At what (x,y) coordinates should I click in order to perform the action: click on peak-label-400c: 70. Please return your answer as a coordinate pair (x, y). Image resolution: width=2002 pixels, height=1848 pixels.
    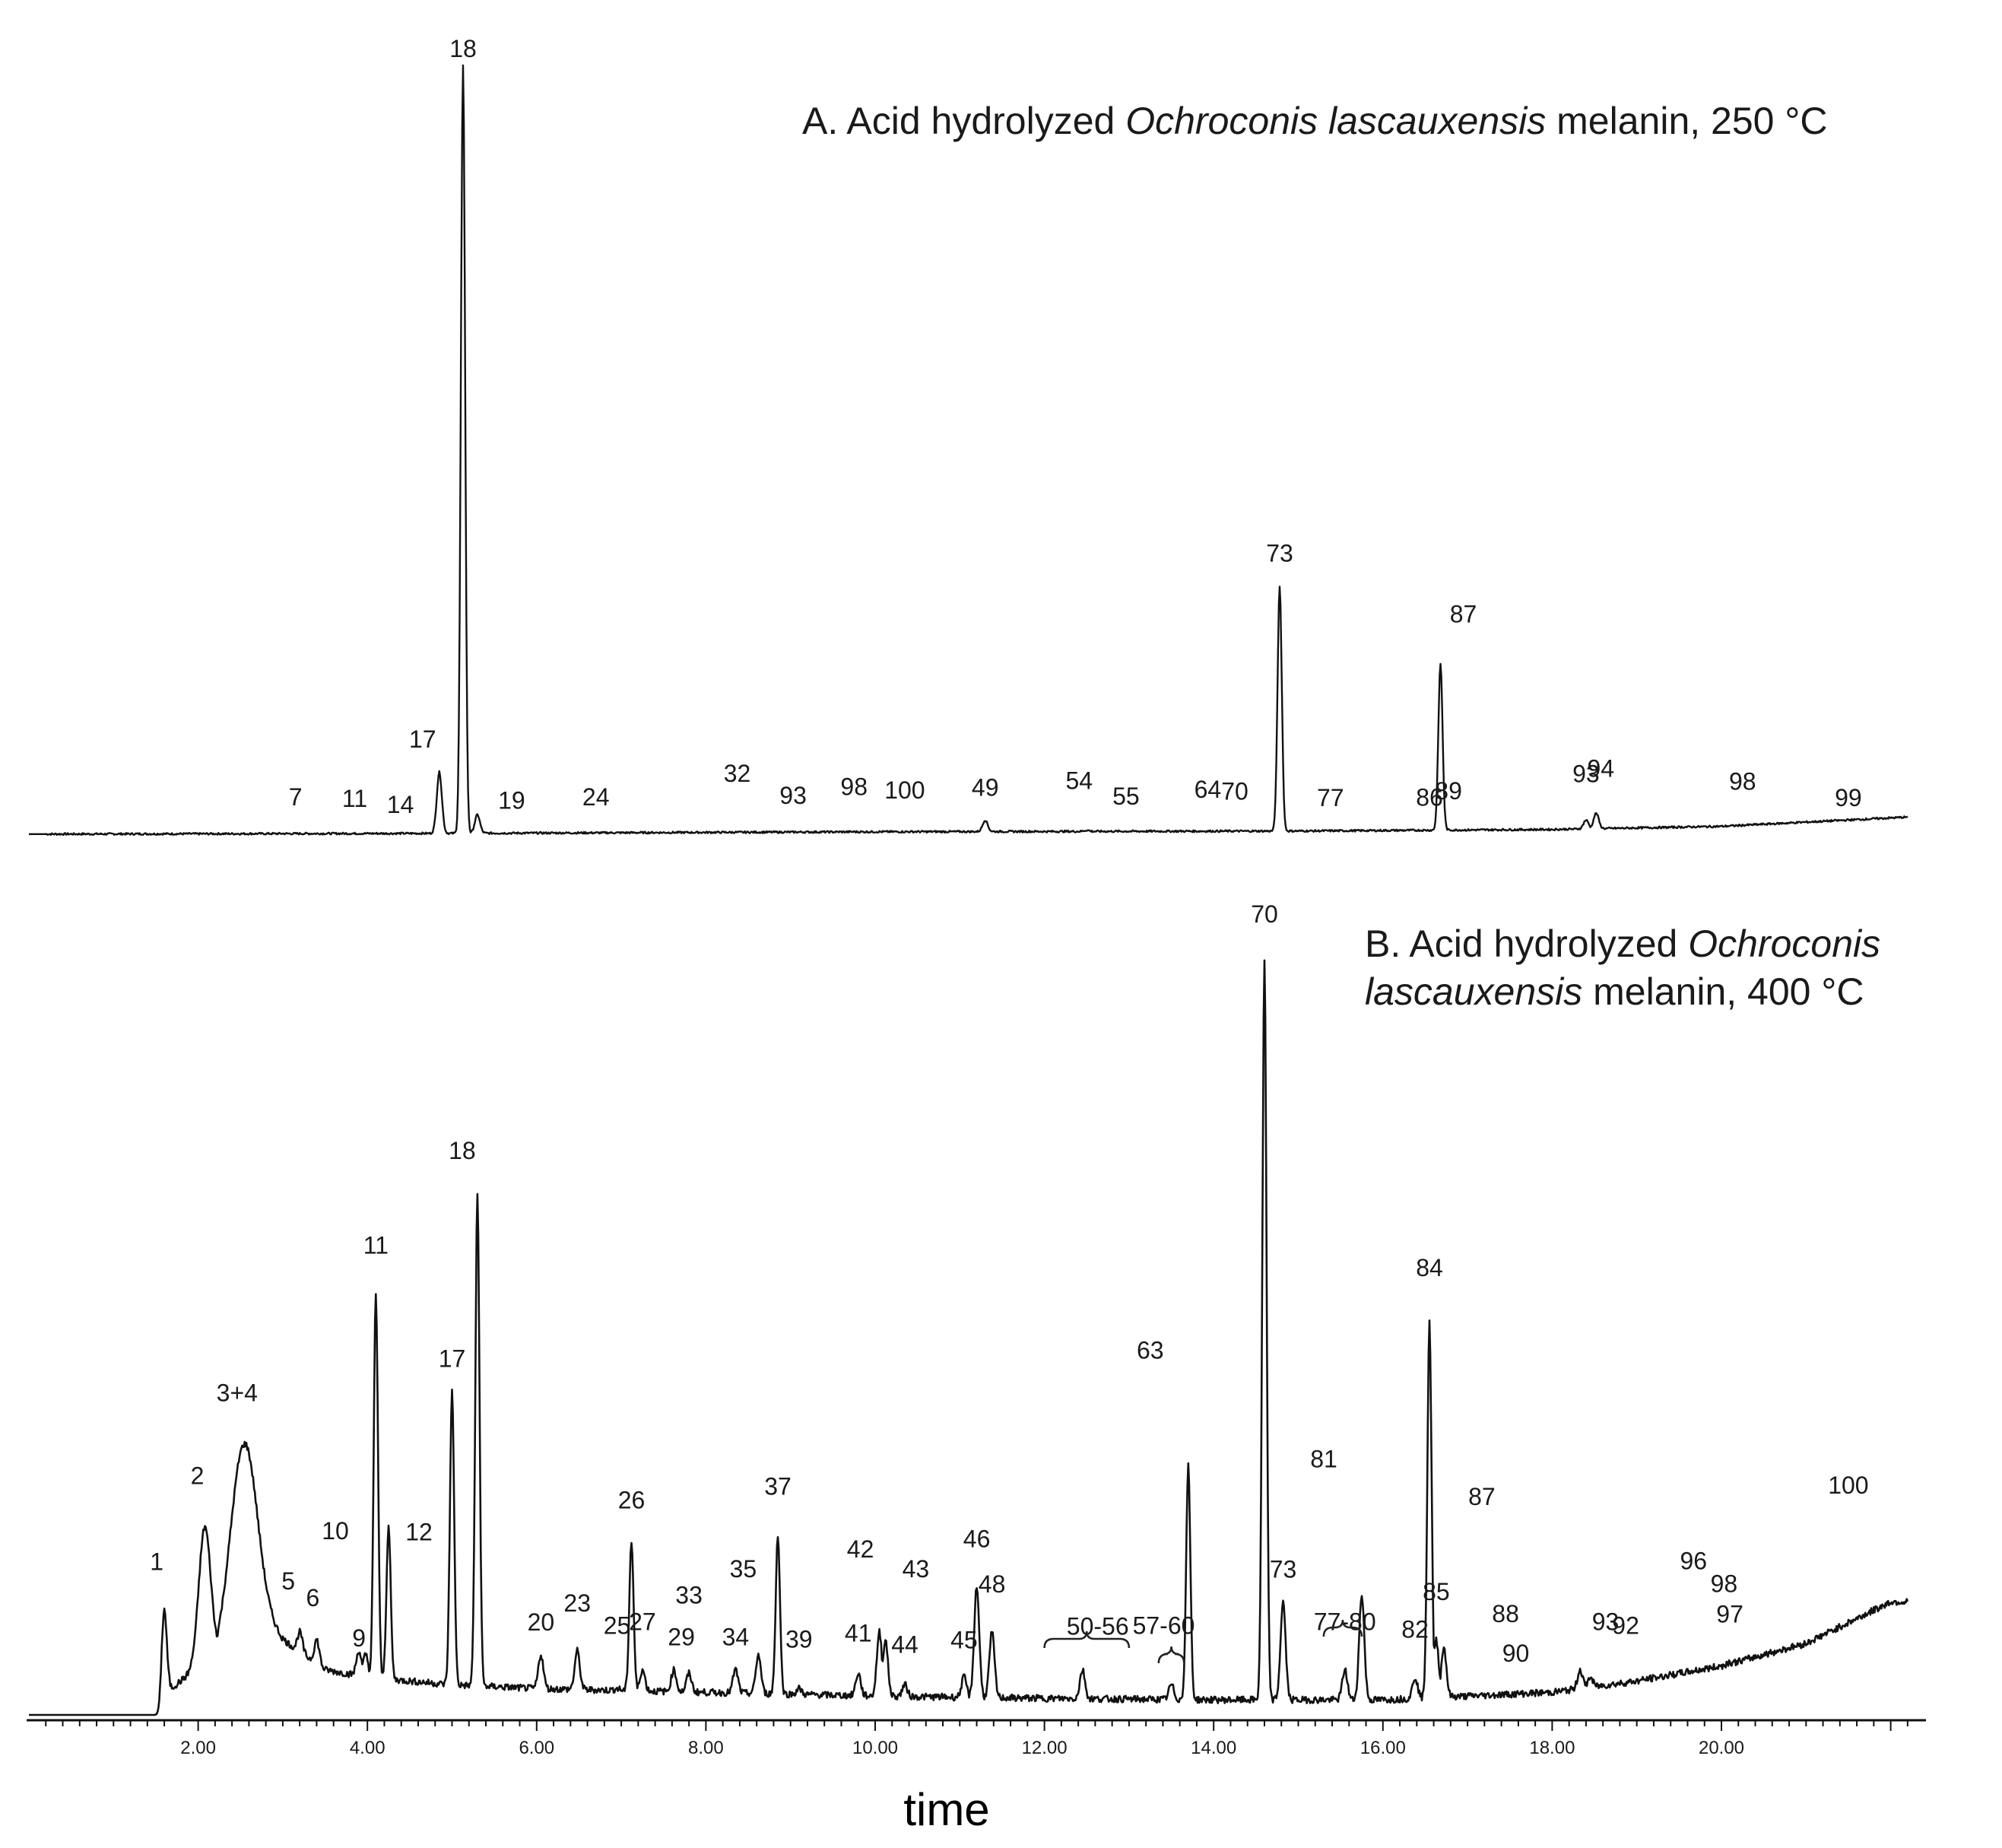
    Looking at the image, I should click on (1264, 914).